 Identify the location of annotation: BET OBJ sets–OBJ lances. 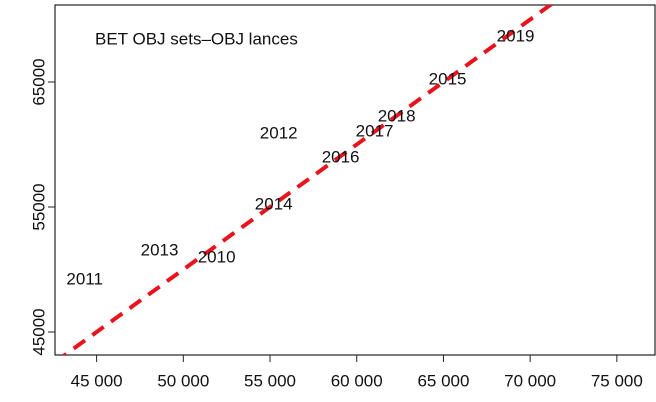
(196, 38).